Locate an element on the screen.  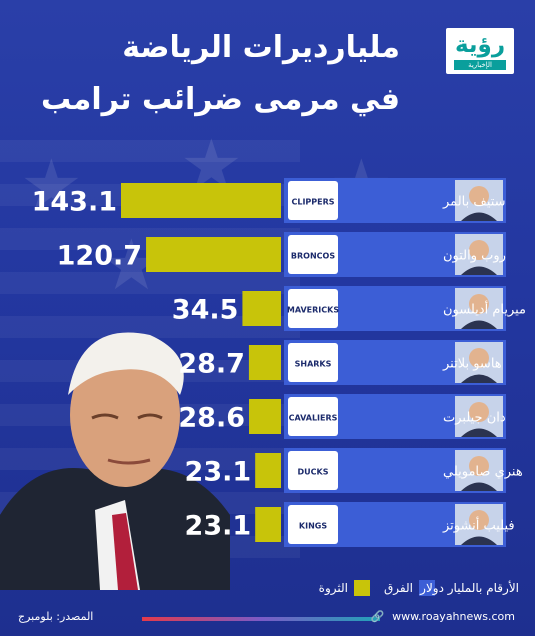
person-name: دان جيلبرت is located at coordinates (474, 418).